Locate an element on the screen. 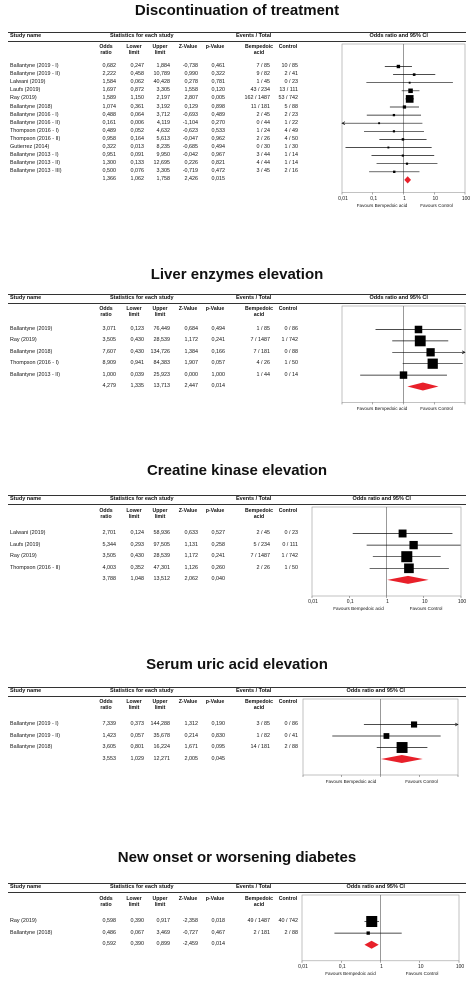 The height and width of the screenshot is (1008, 474). stat-cell-upper: 3,469 is located at coordinates (163, 932).